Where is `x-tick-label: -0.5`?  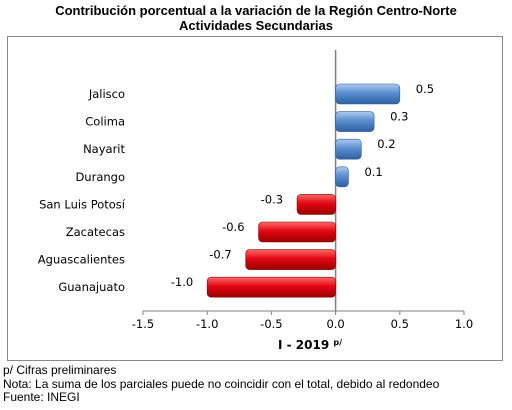
x-tick-label: -0.5 is located at coordinates (271, 324).